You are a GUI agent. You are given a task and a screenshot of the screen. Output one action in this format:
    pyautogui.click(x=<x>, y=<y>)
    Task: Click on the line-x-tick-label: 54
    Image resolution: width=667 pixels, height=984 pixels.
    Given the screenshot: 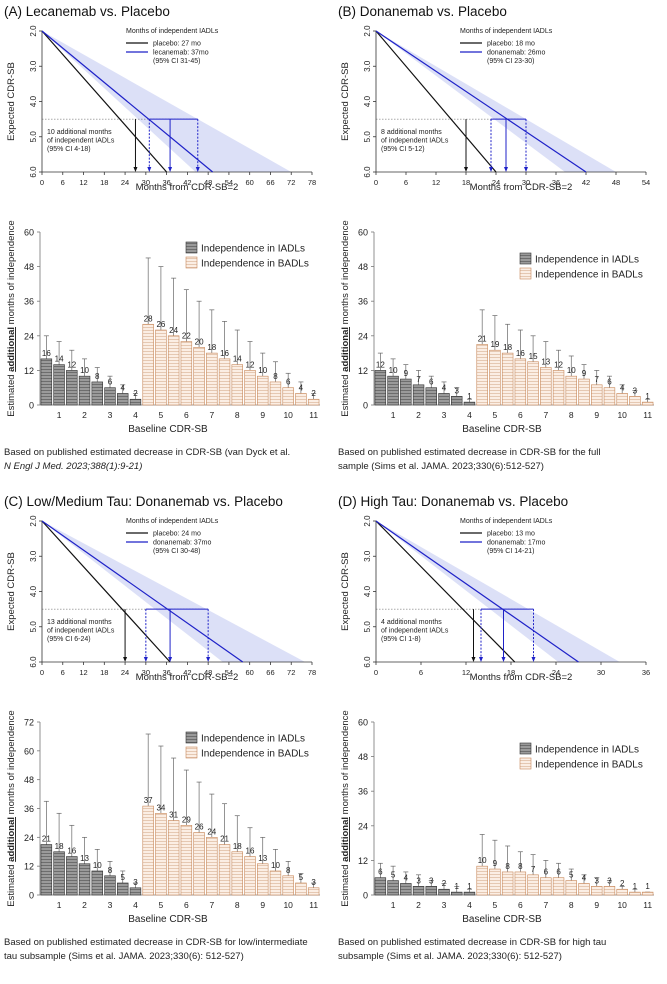 What is the action you would take?
    pyautogui.click(x=229, y=672)
    